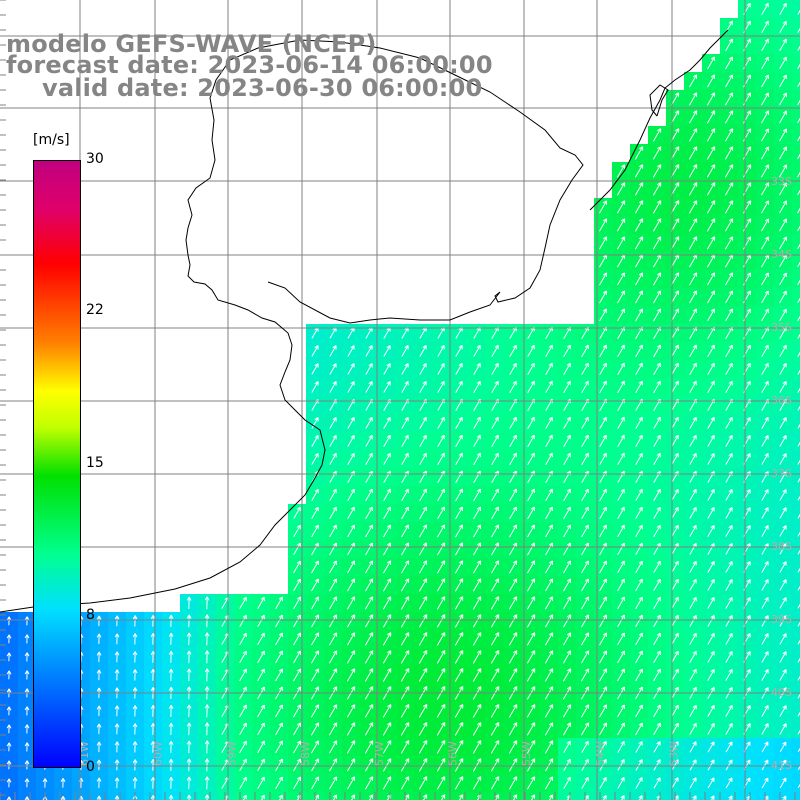 Image resolution: width=800 pixels, height=800 pixels. What do you see at coordinates (781, 765) in the screenshot?
I see `lat-label: 41S` at bounding box center [781, 765].